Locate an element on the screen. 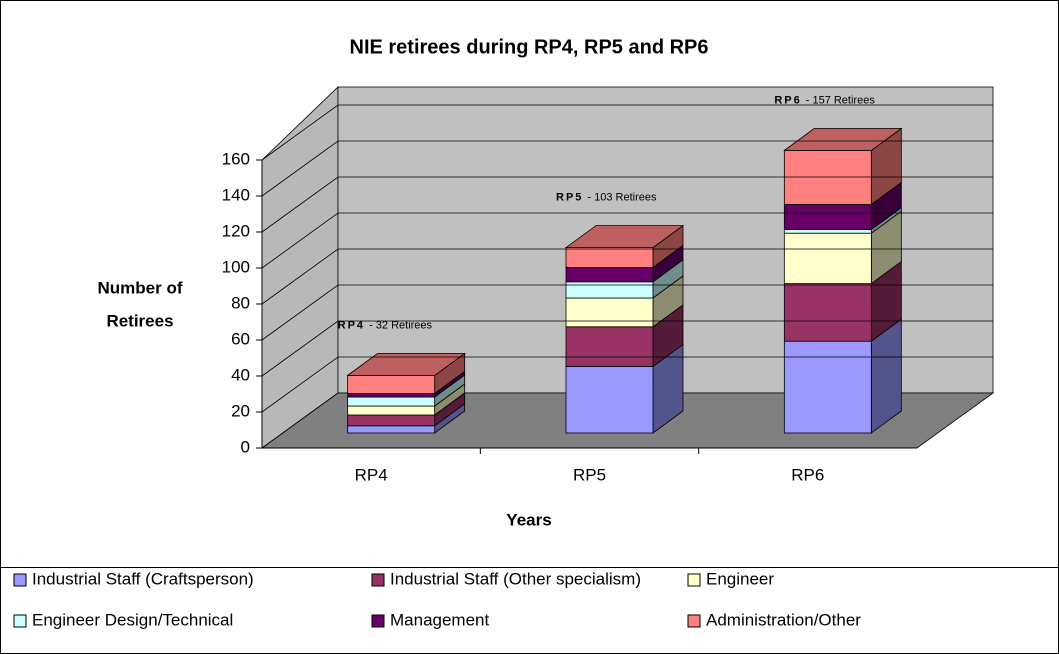  chart-title: NIE retirees during RP4, RP5 and RP6 is located at coordinates (529, 47).